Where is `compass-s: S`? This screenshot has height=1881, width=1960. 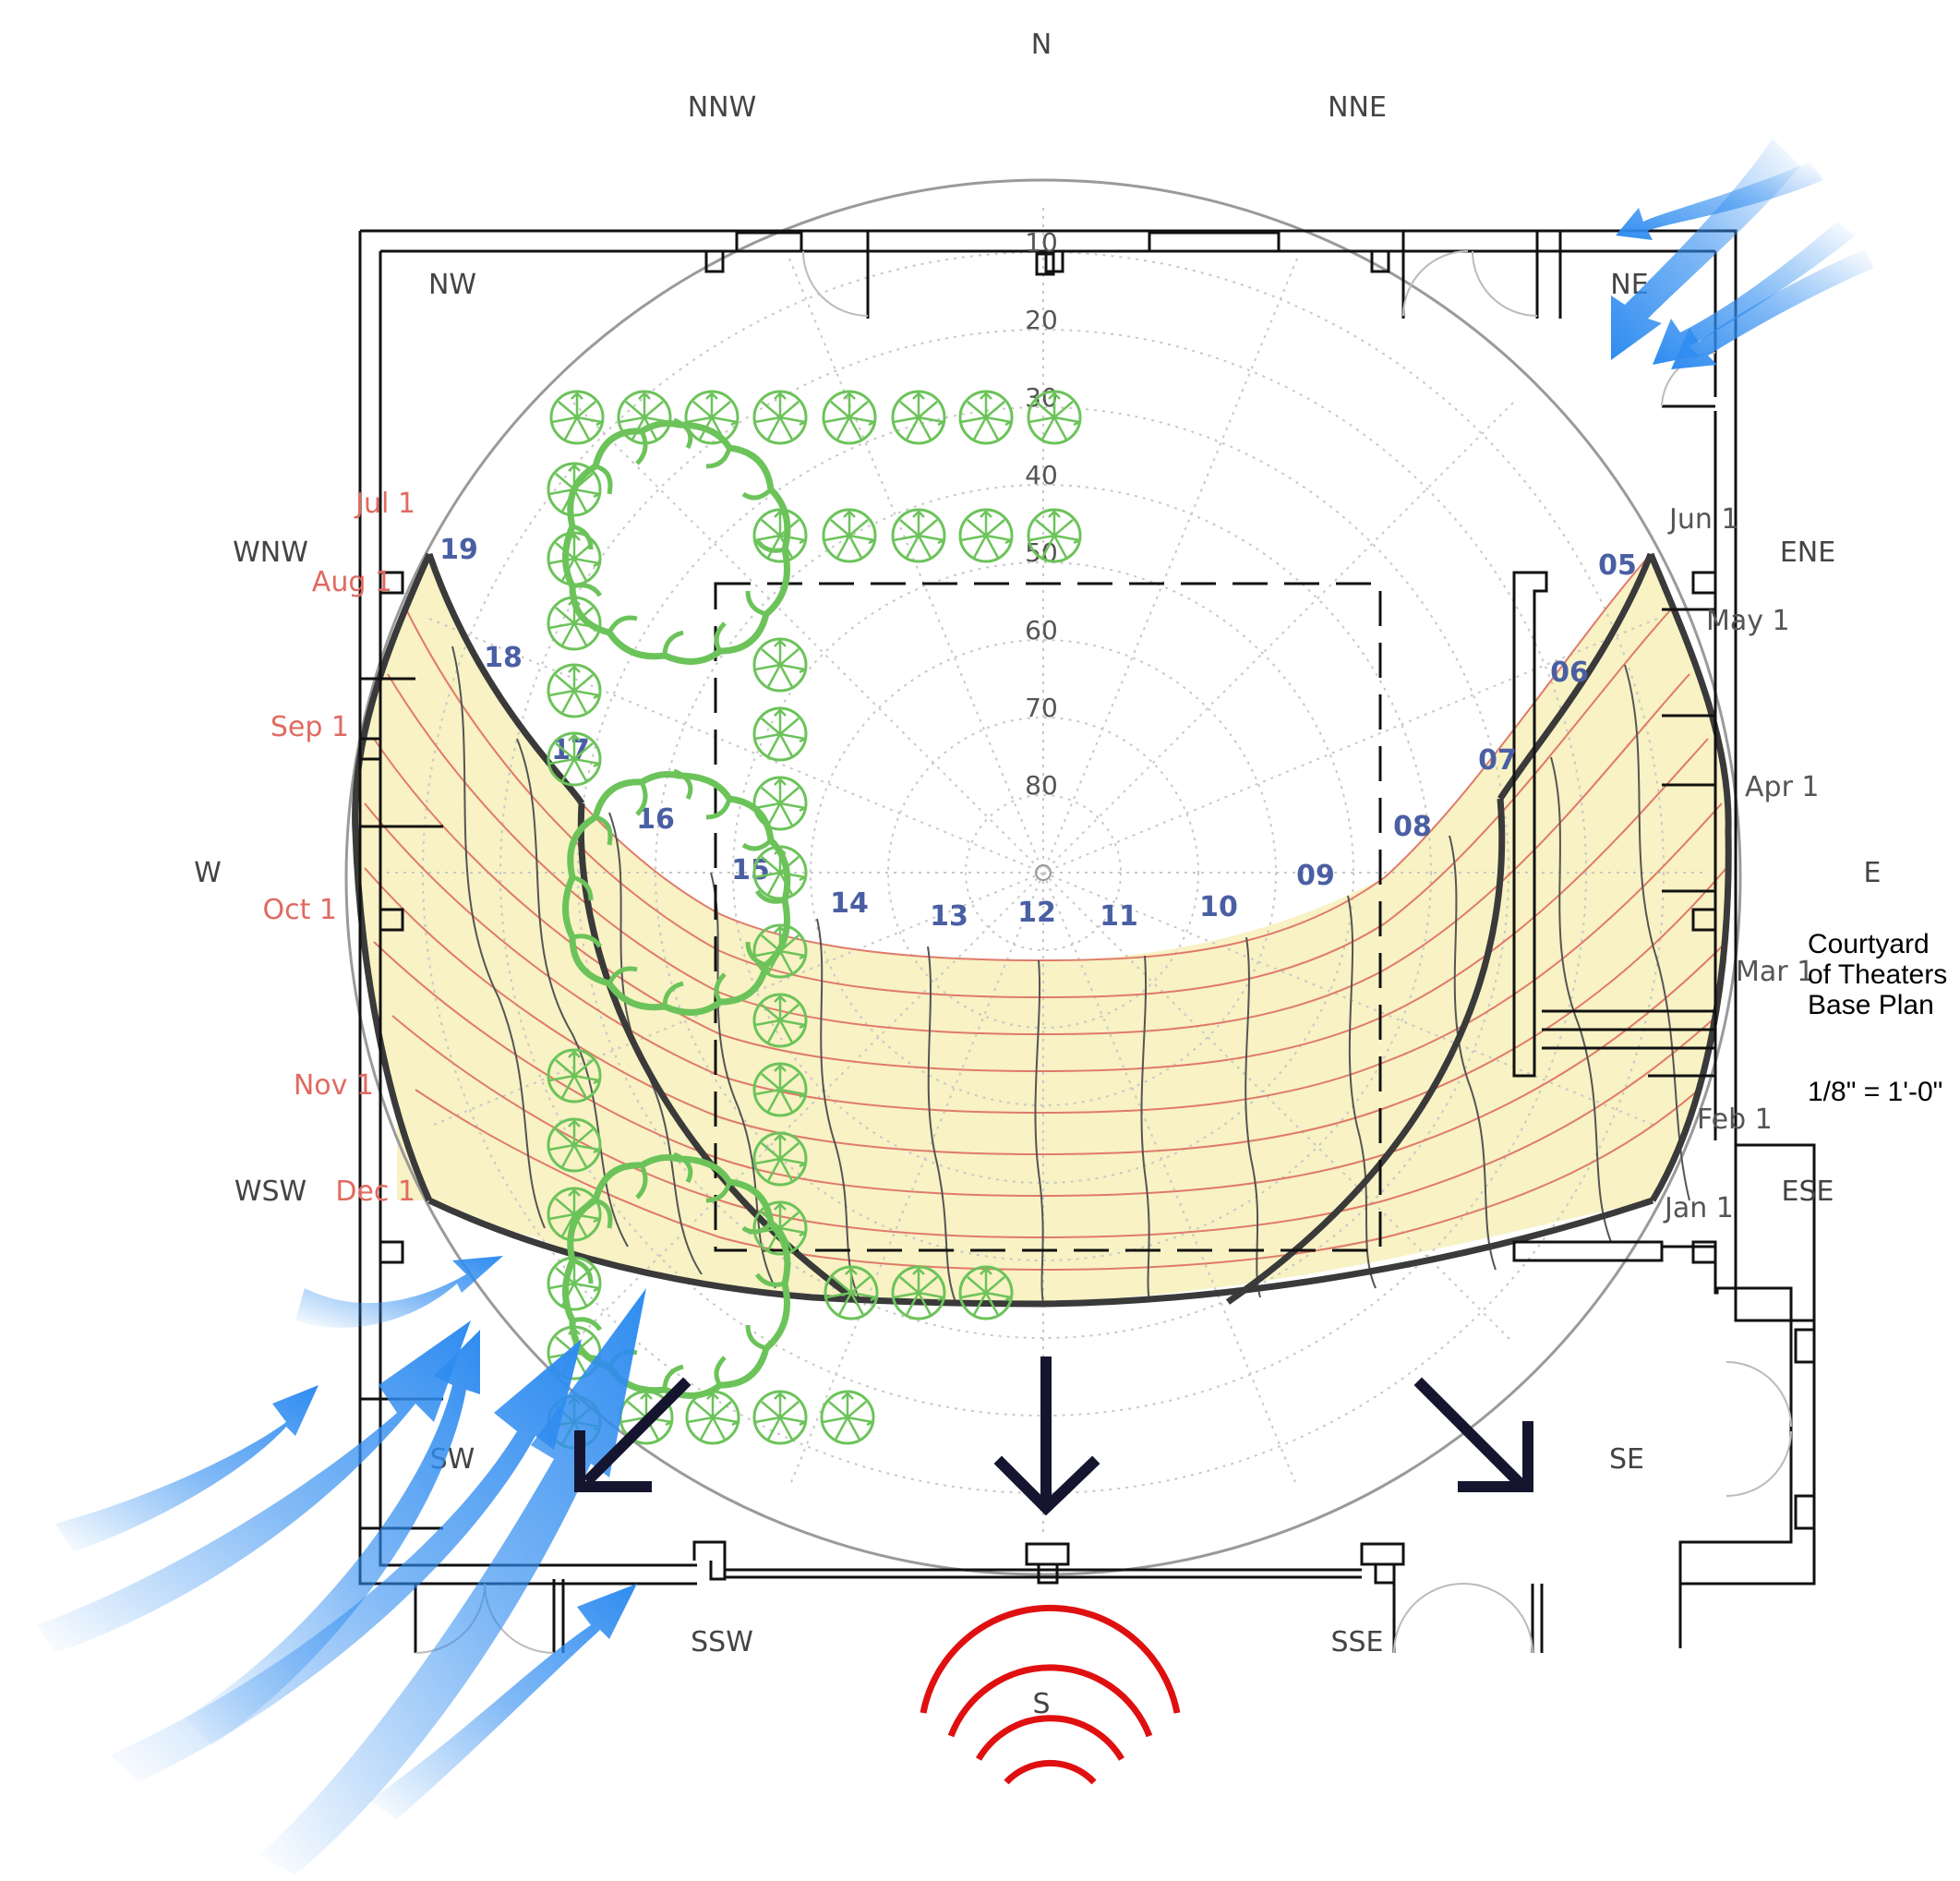 compass-s: S is located at coordinates (1041, 1704).